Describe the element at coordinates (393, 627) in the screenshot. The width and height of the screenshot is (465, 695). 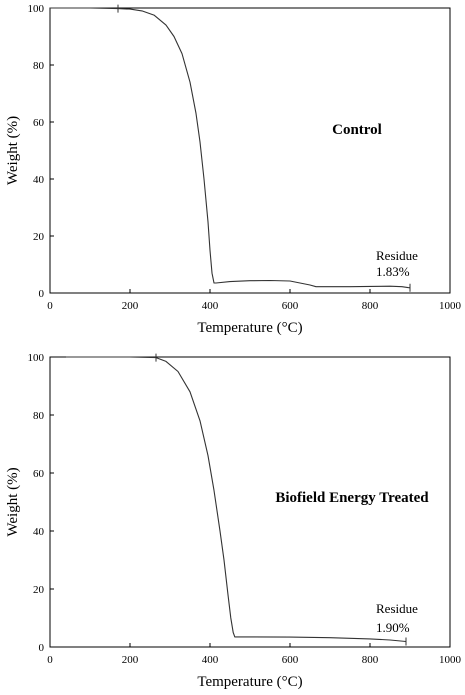
I see `residue-value: 1.90%` at that location.